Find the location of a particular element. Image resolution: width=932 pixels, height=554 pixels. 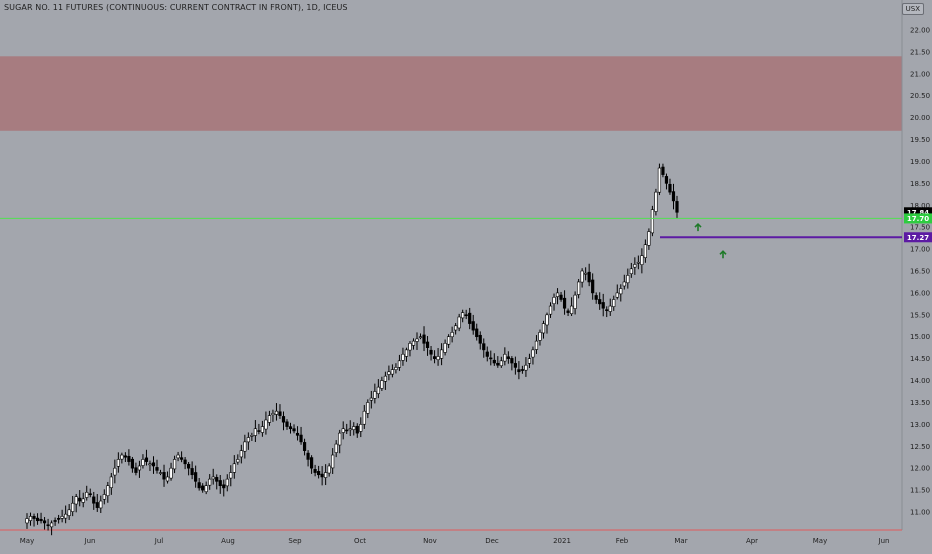

y-tick-label: 15.00 is located at coordinates (920, 337).